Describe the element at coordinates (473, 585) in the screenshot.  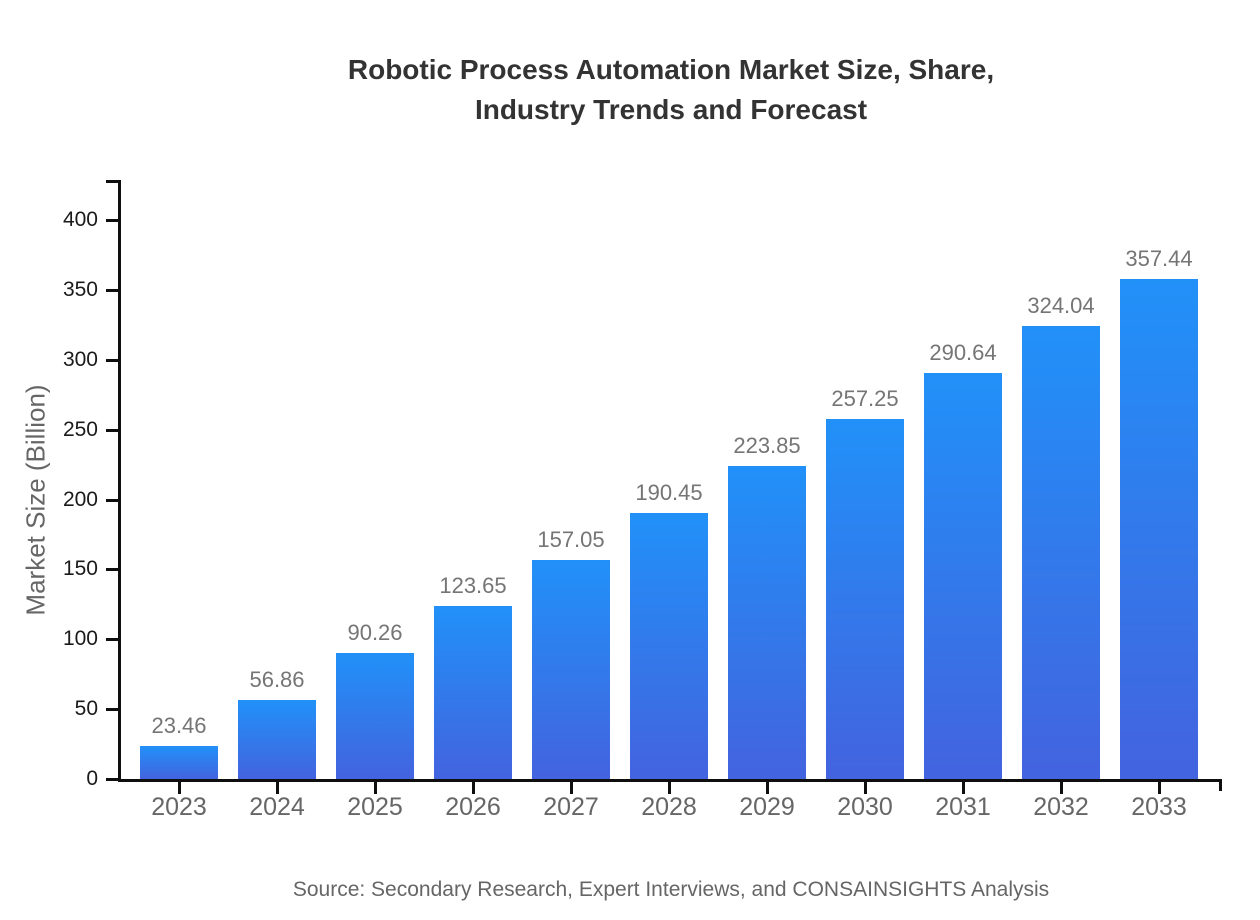
I see `bar-value-label: 123.65` at that location.